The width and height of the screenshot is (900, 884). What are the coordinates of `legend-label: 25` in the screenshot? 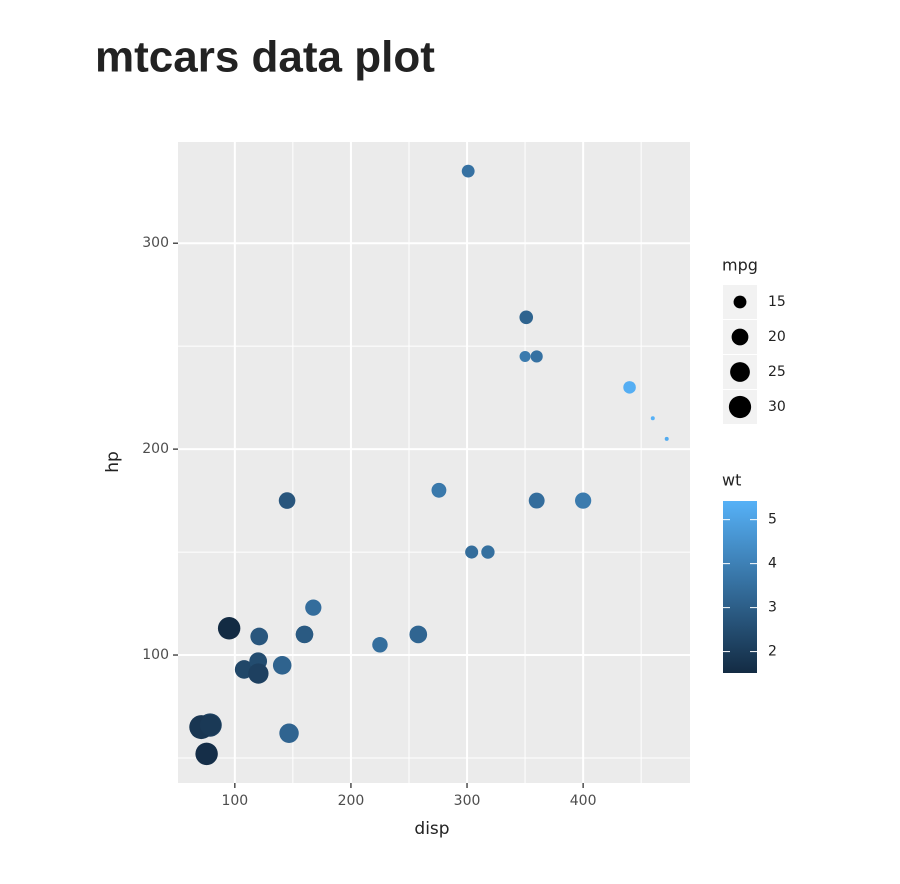 It's located at (777, 372).